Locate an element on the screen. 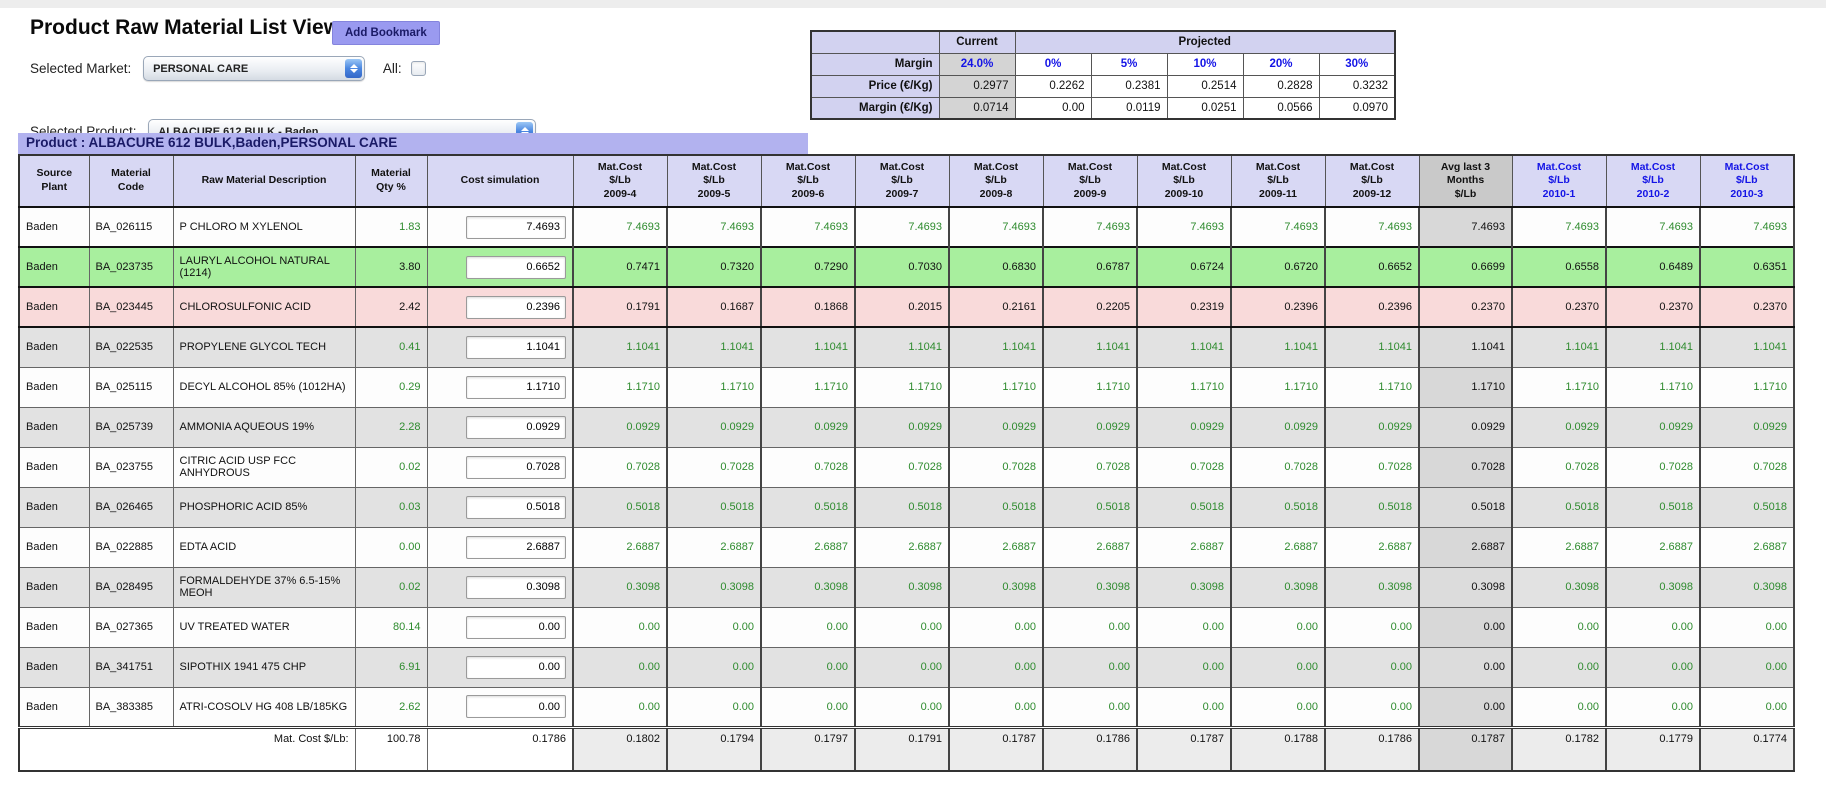 The image size is (1826, 801). col-header-mat-cost-2010-2: Mat.Cost $/Lb 2010-2 is located at coordinates (1653, 181).